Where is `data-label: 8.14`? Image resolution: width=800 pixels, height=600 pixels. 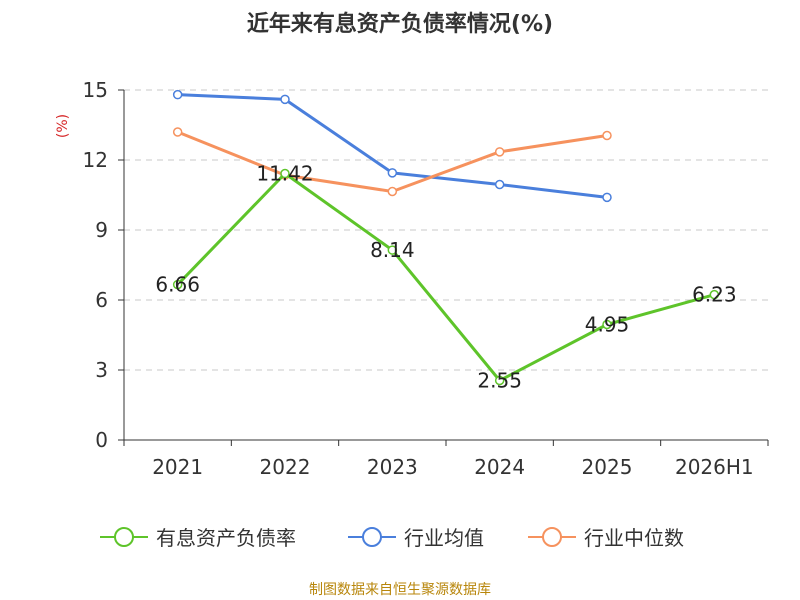 data-label: 8.14 is located at coordinates (392, 250).